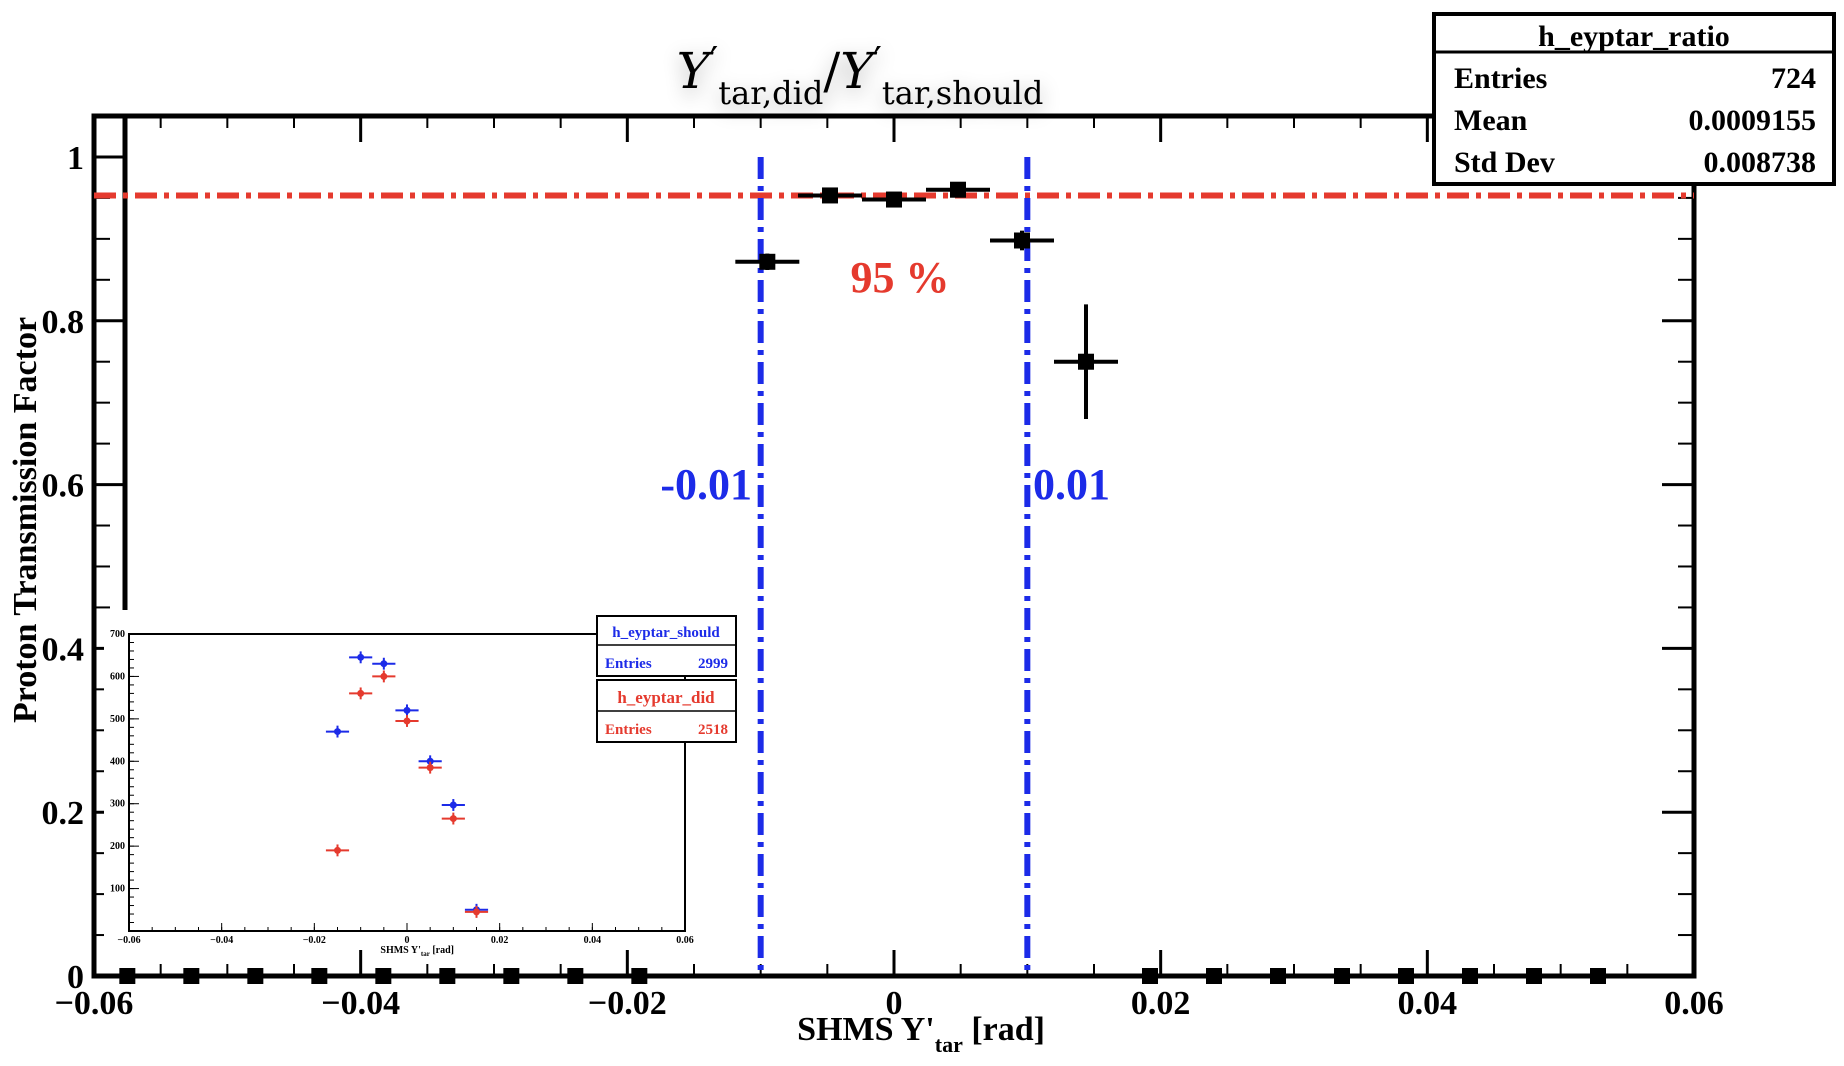 Image resolution: width=1844 pixels, height=1066 pixels. What do you see at coordinates (894, 1003) in the screenshot?
I see `x-tick-label: 0` at bounding box center [894, 1003].